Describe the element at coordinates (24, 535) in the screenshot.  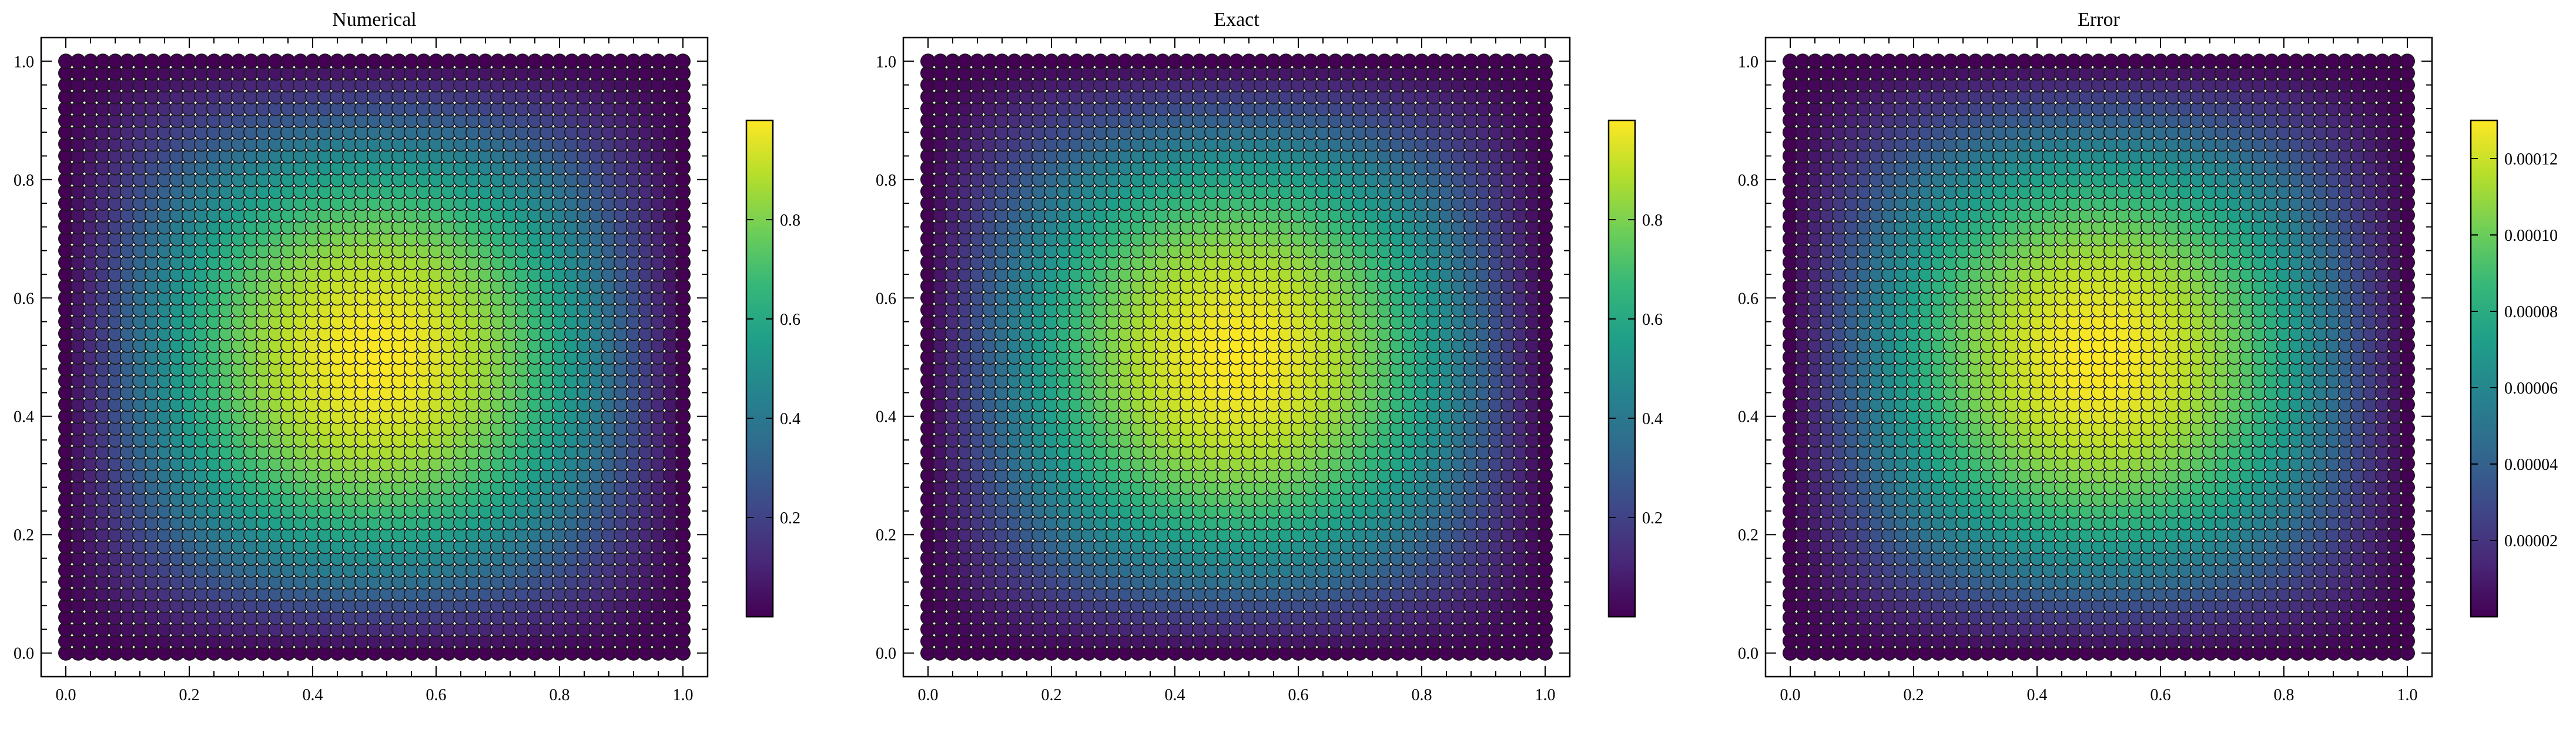
I see `y-tick-label: 0.2` at that location.